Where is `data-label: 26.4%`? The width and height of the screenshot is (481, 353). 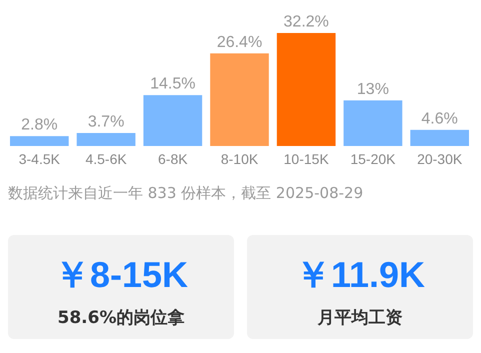
data-label: 26.4% is located at coordinates (239, 42).